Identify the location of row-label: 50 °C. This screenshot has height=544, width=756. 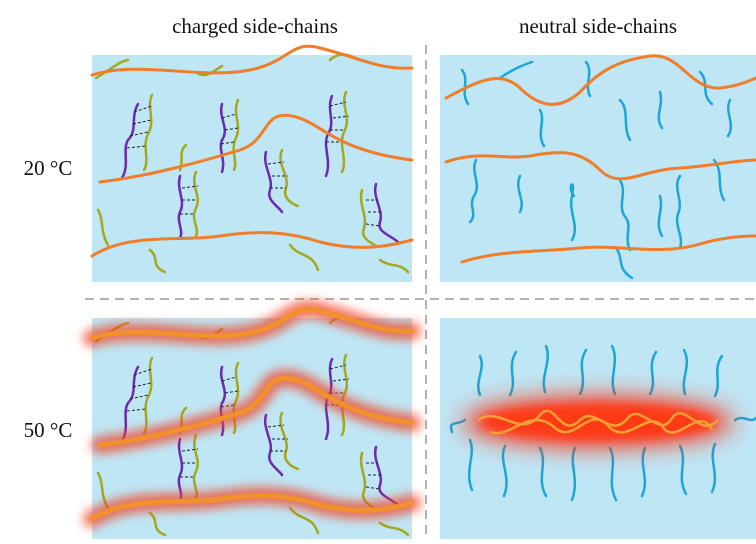
(48, 430).